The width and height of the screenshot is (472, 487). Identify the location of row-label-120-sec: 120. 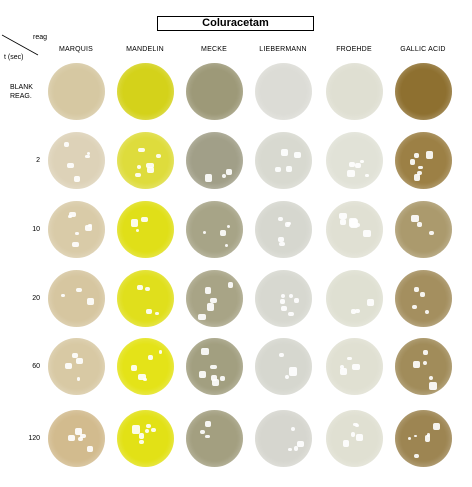
(34, 438).